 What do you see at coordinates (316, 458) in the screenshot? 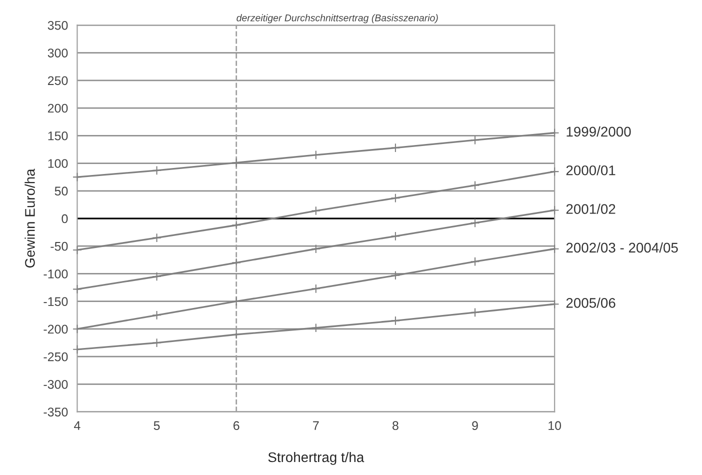
I see `x-axis-title: Strohertrag t/ha` at bounding box center [316, 458].